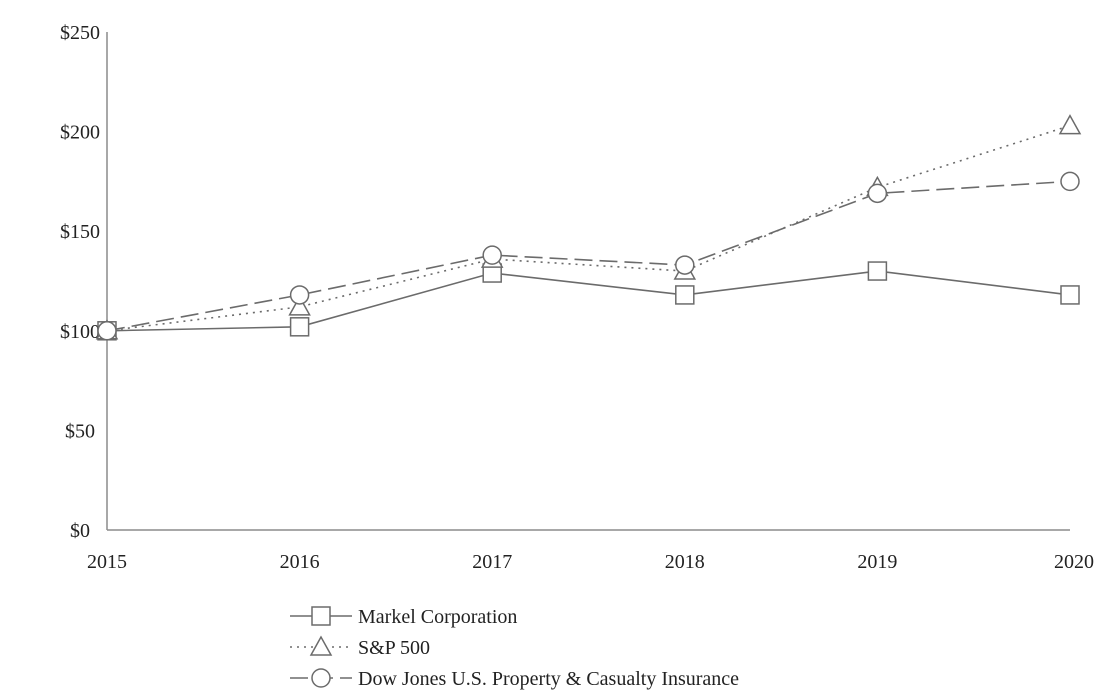 The width and height of the screenshot is (1100, 700). Describe the element at coordinates (80, 133) in the screenshot. I see `y-tick-label: $200` at that location.